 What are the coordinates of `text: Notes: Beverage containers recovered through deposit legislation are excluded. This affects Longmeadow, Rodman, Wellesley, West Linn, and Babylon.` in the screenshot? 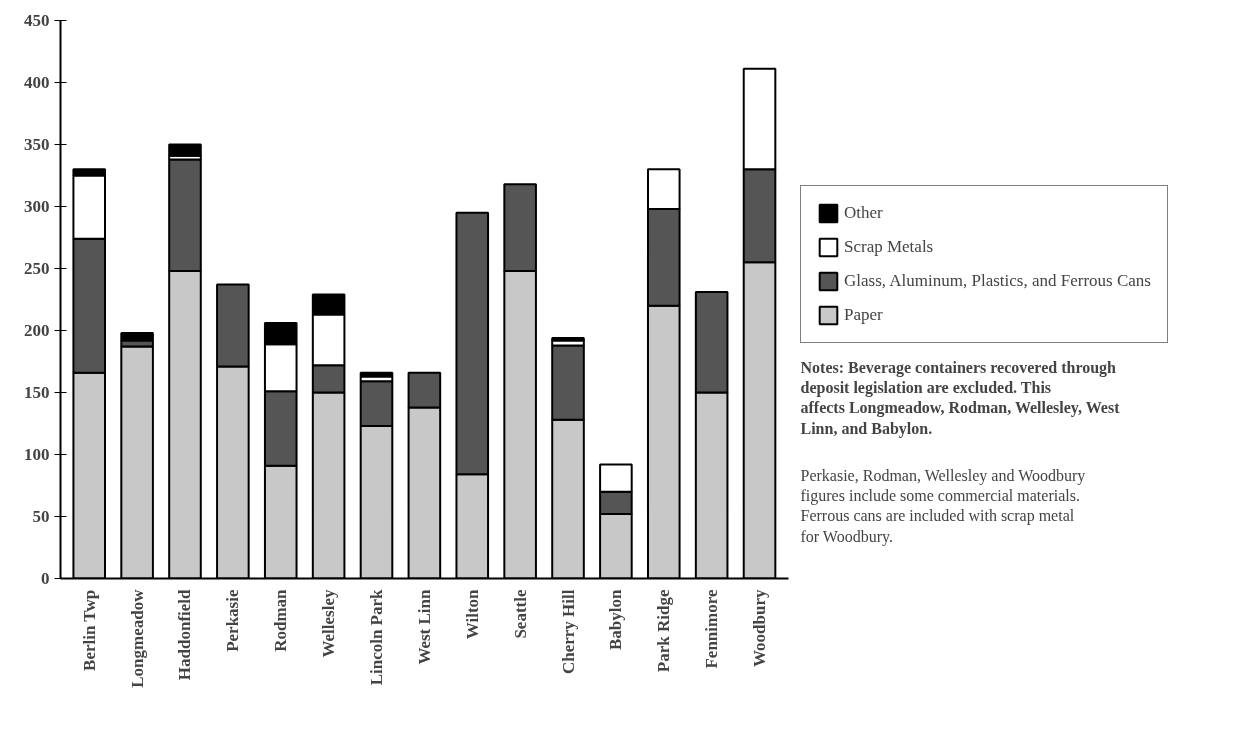 It's located at (960, 398).